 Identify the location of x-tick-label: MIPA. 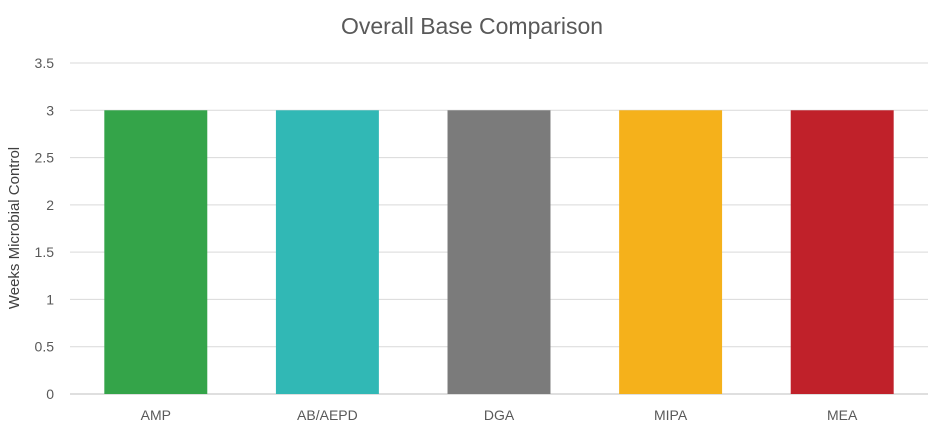
(671, 415).